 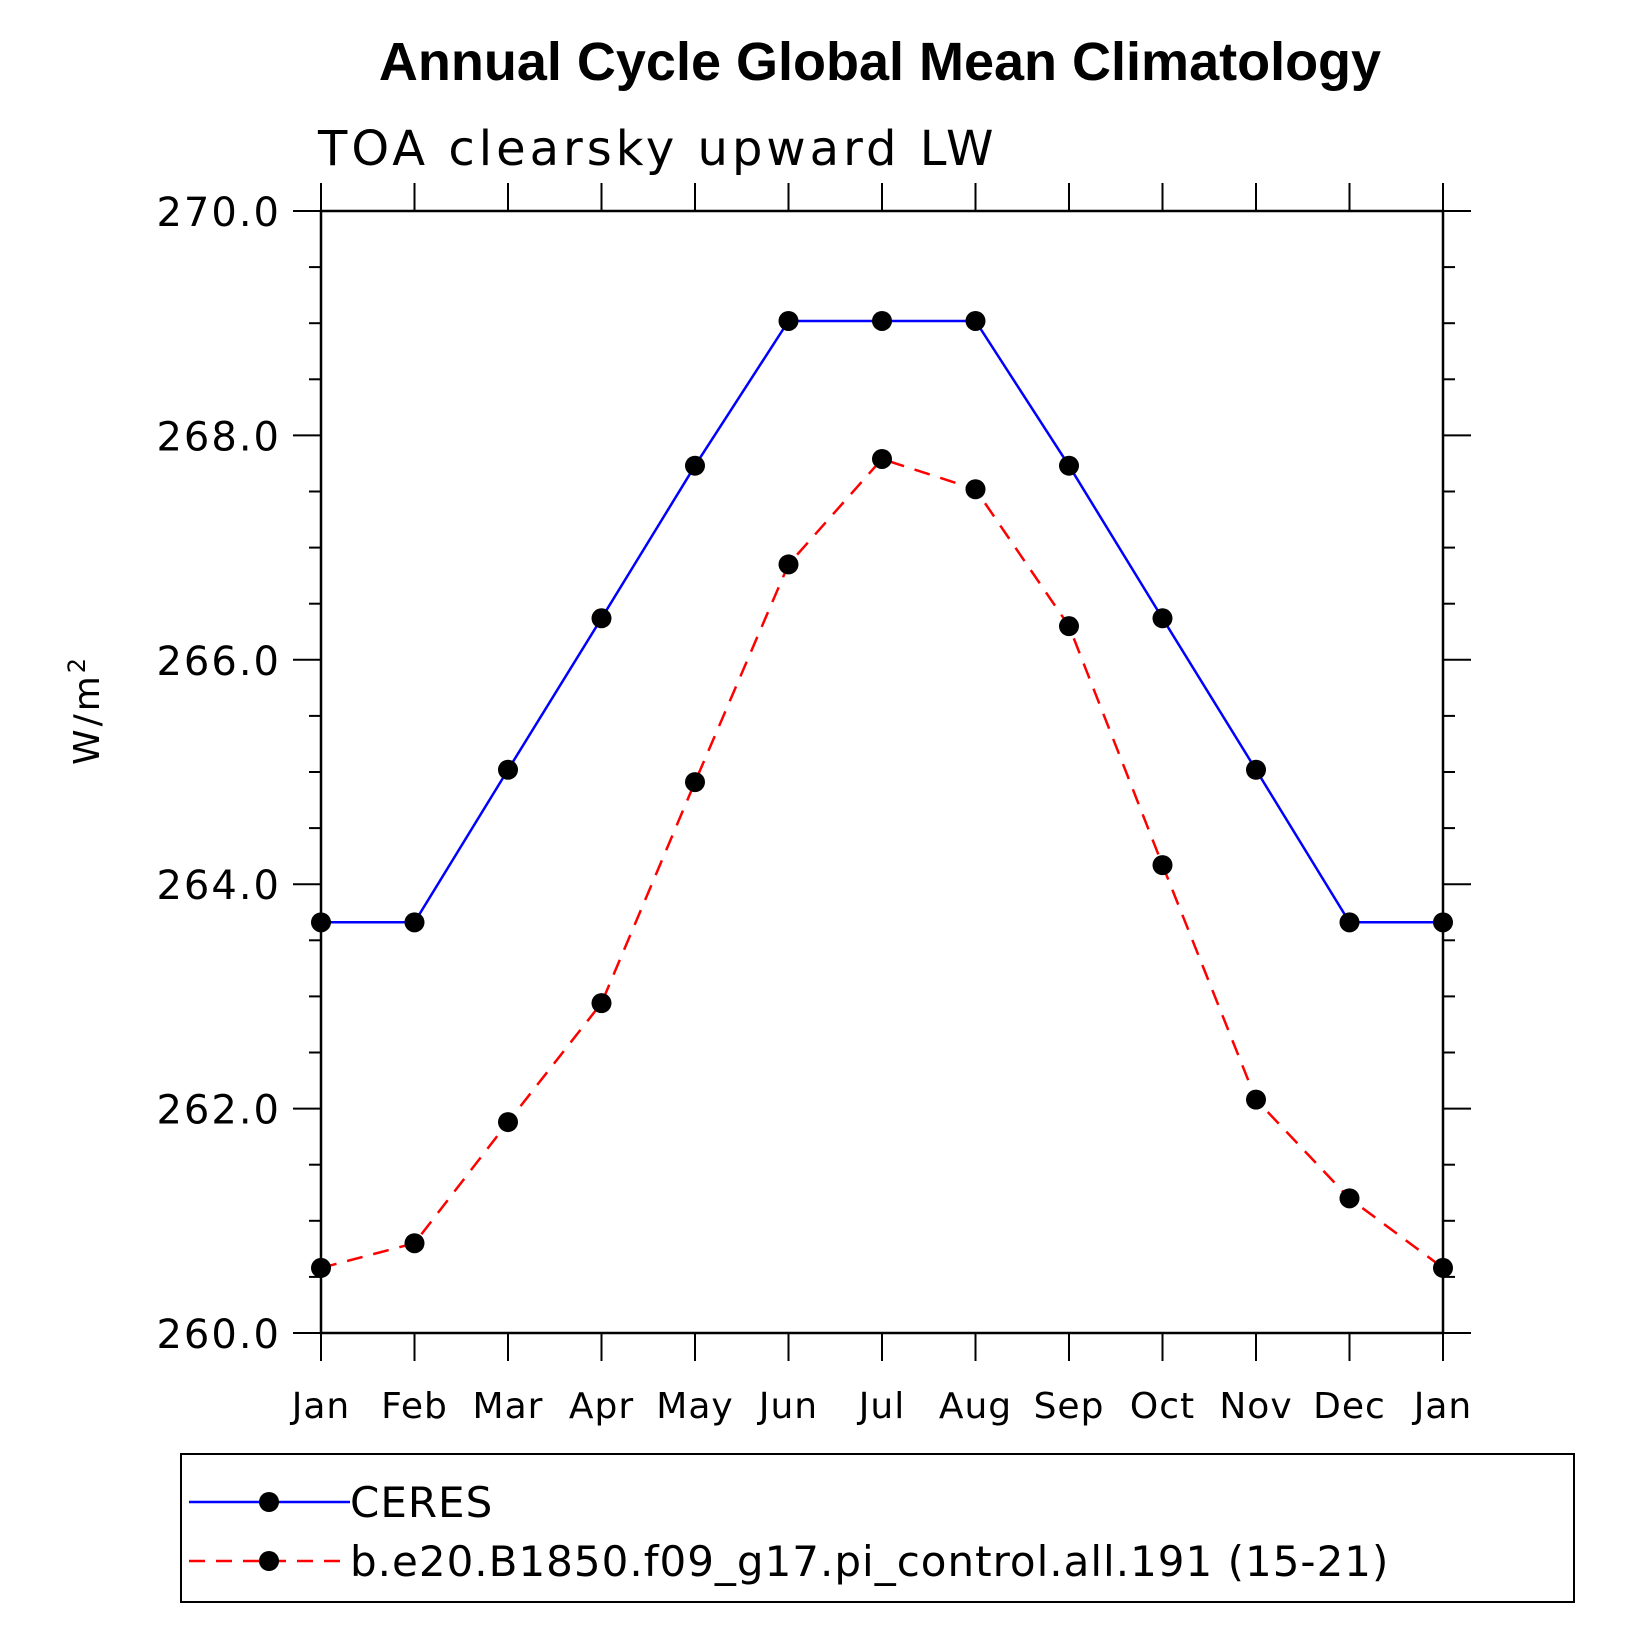 What do you see at coordinates (218, 437) in the screenshot?
I see `y-tick-label: 268.0` at bounding box center [218, 437].